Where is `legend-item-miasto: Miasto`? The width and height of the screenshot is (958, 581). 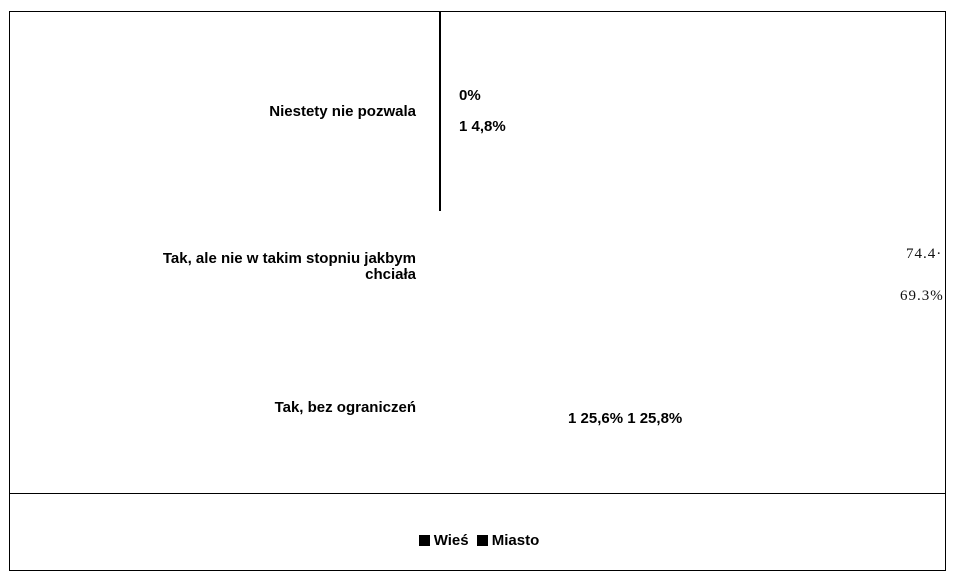
legend-item-miasto: Miasto is located at coordinates (508, 540).